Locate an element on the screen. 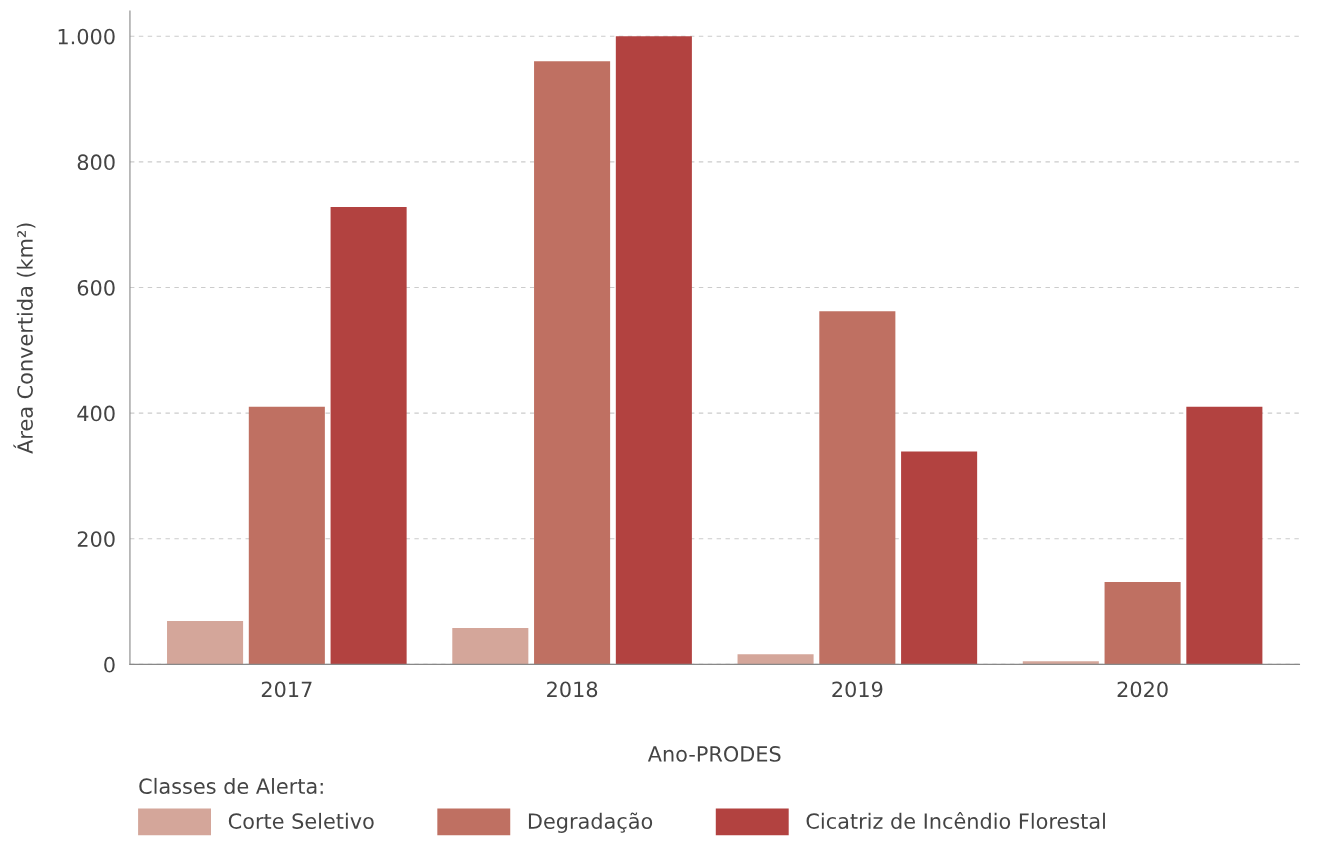 This screenshot has height=854, width=1326. x-tick-label: 2018 is located at coordinates (572, 689).